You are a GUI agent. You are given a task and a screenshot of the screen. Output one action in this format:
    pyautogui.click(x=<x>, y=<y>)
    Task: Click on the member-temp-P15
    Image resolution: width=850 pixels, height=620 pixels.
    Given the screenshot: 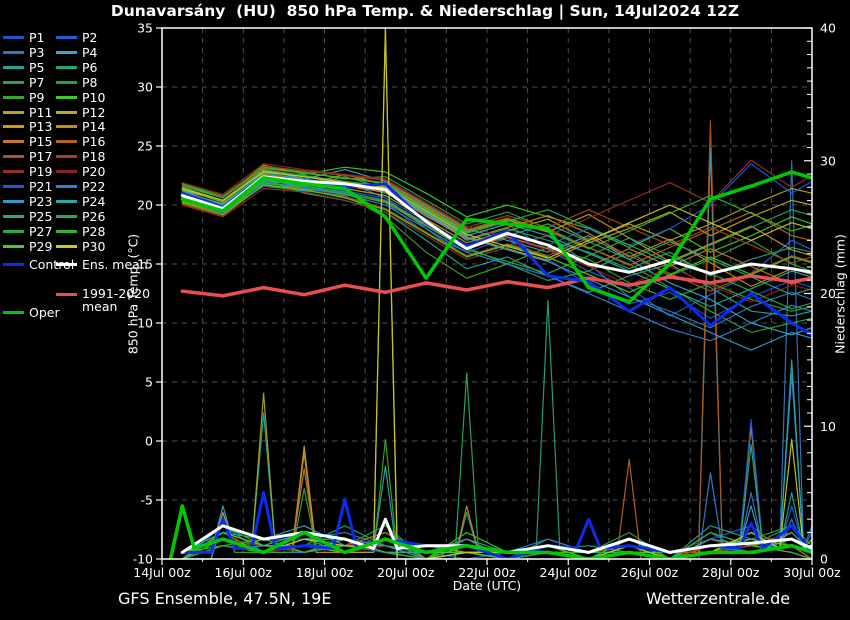 What is the action you would take?
    pyautogui.click(x=496, y=233)
    